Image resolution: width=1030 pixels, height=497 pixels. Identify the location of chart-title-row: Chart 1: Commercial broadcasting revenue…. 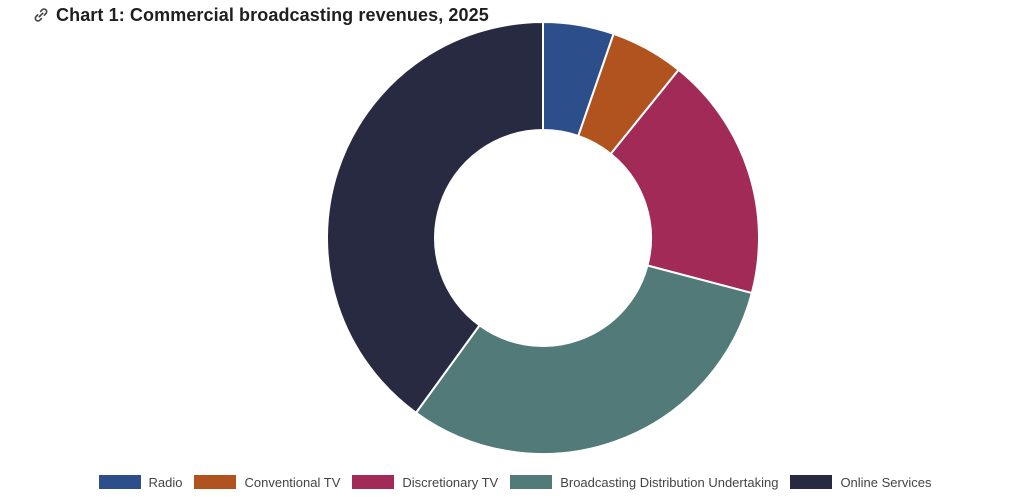
(260, 15).